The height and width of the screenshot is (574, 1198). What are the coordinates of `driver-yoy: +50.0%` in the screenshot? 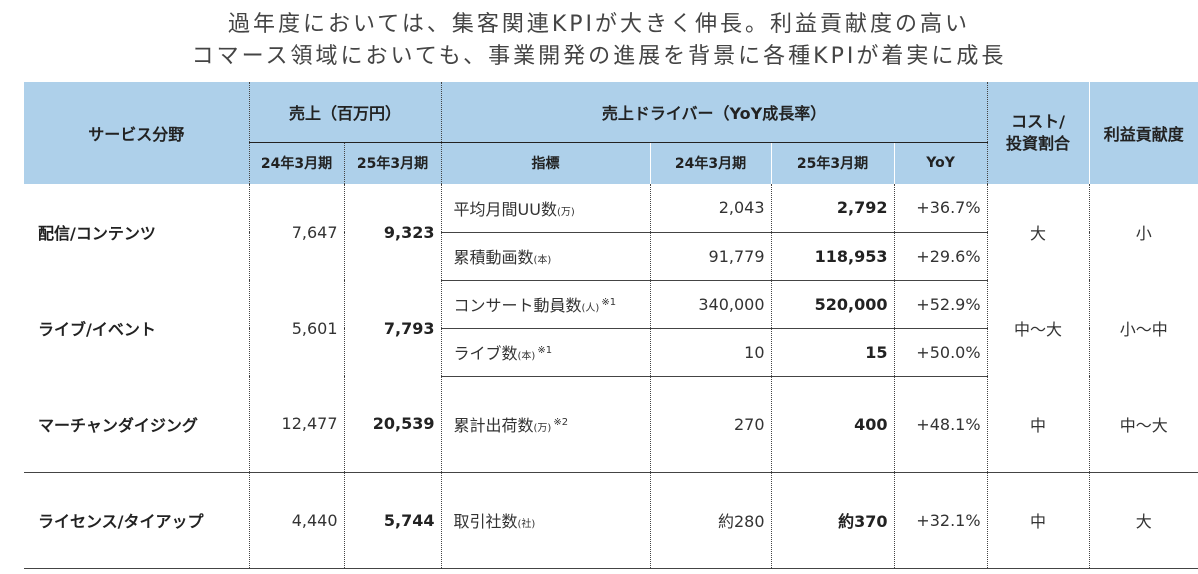 It's located at (940, 352).